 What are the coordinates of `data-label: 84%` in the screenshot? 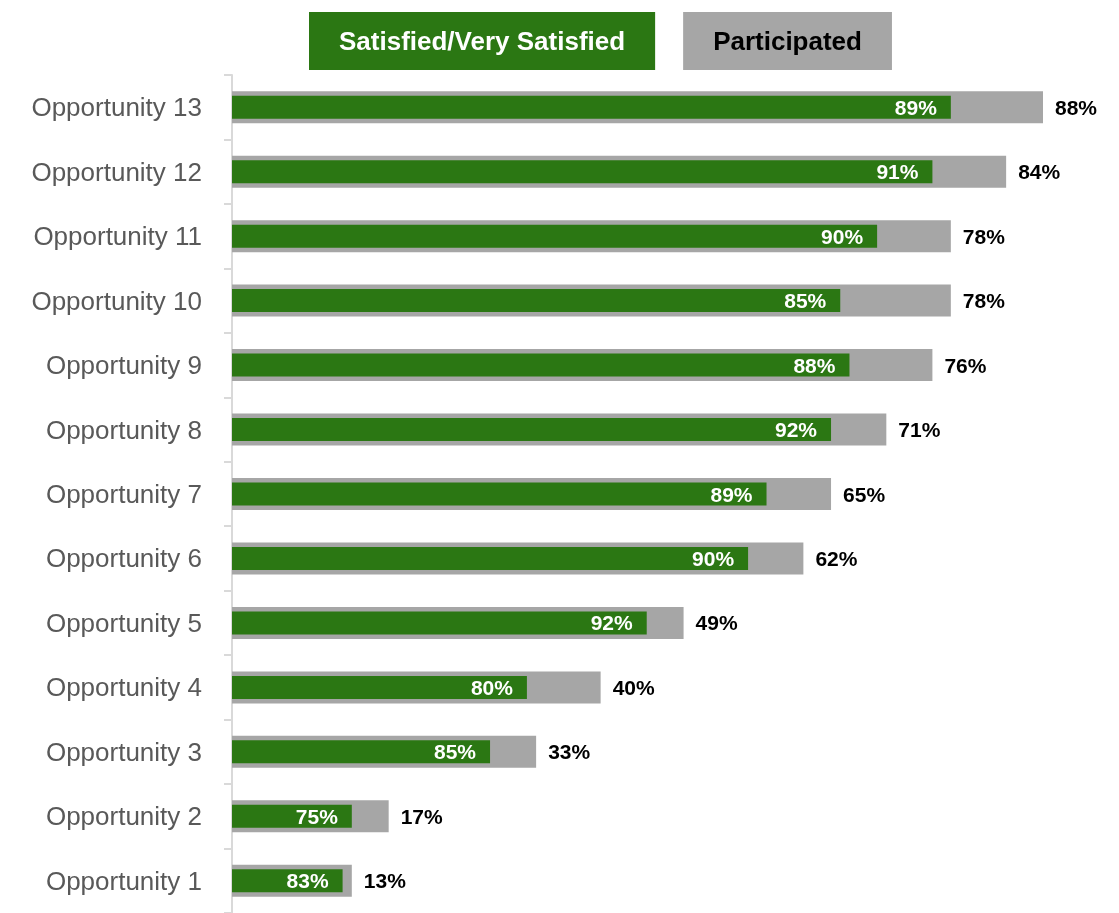 It's located at (1039, 172).